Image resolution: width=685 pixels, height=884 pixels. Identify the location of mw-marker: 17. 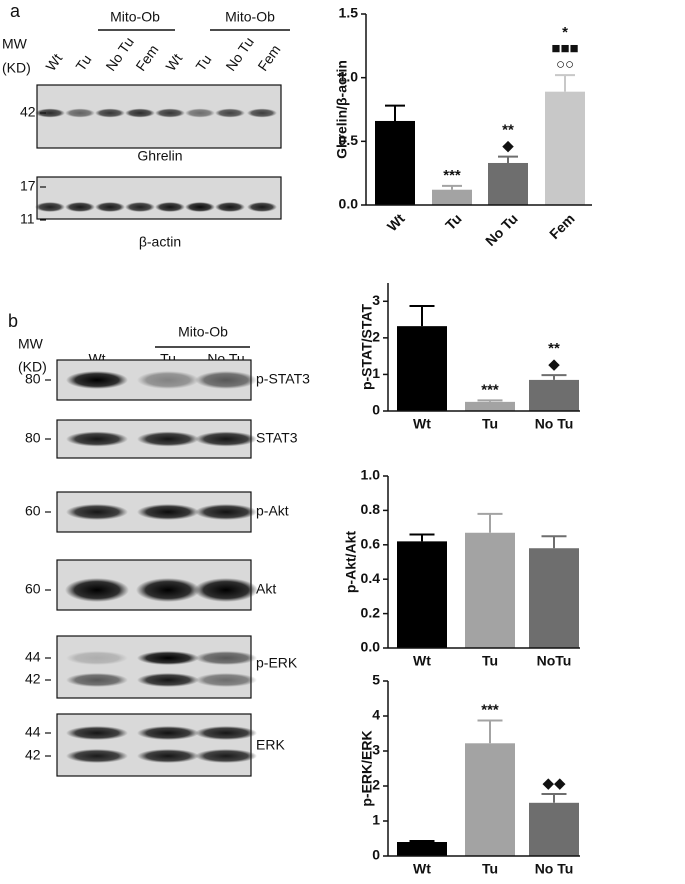
(28, 186).